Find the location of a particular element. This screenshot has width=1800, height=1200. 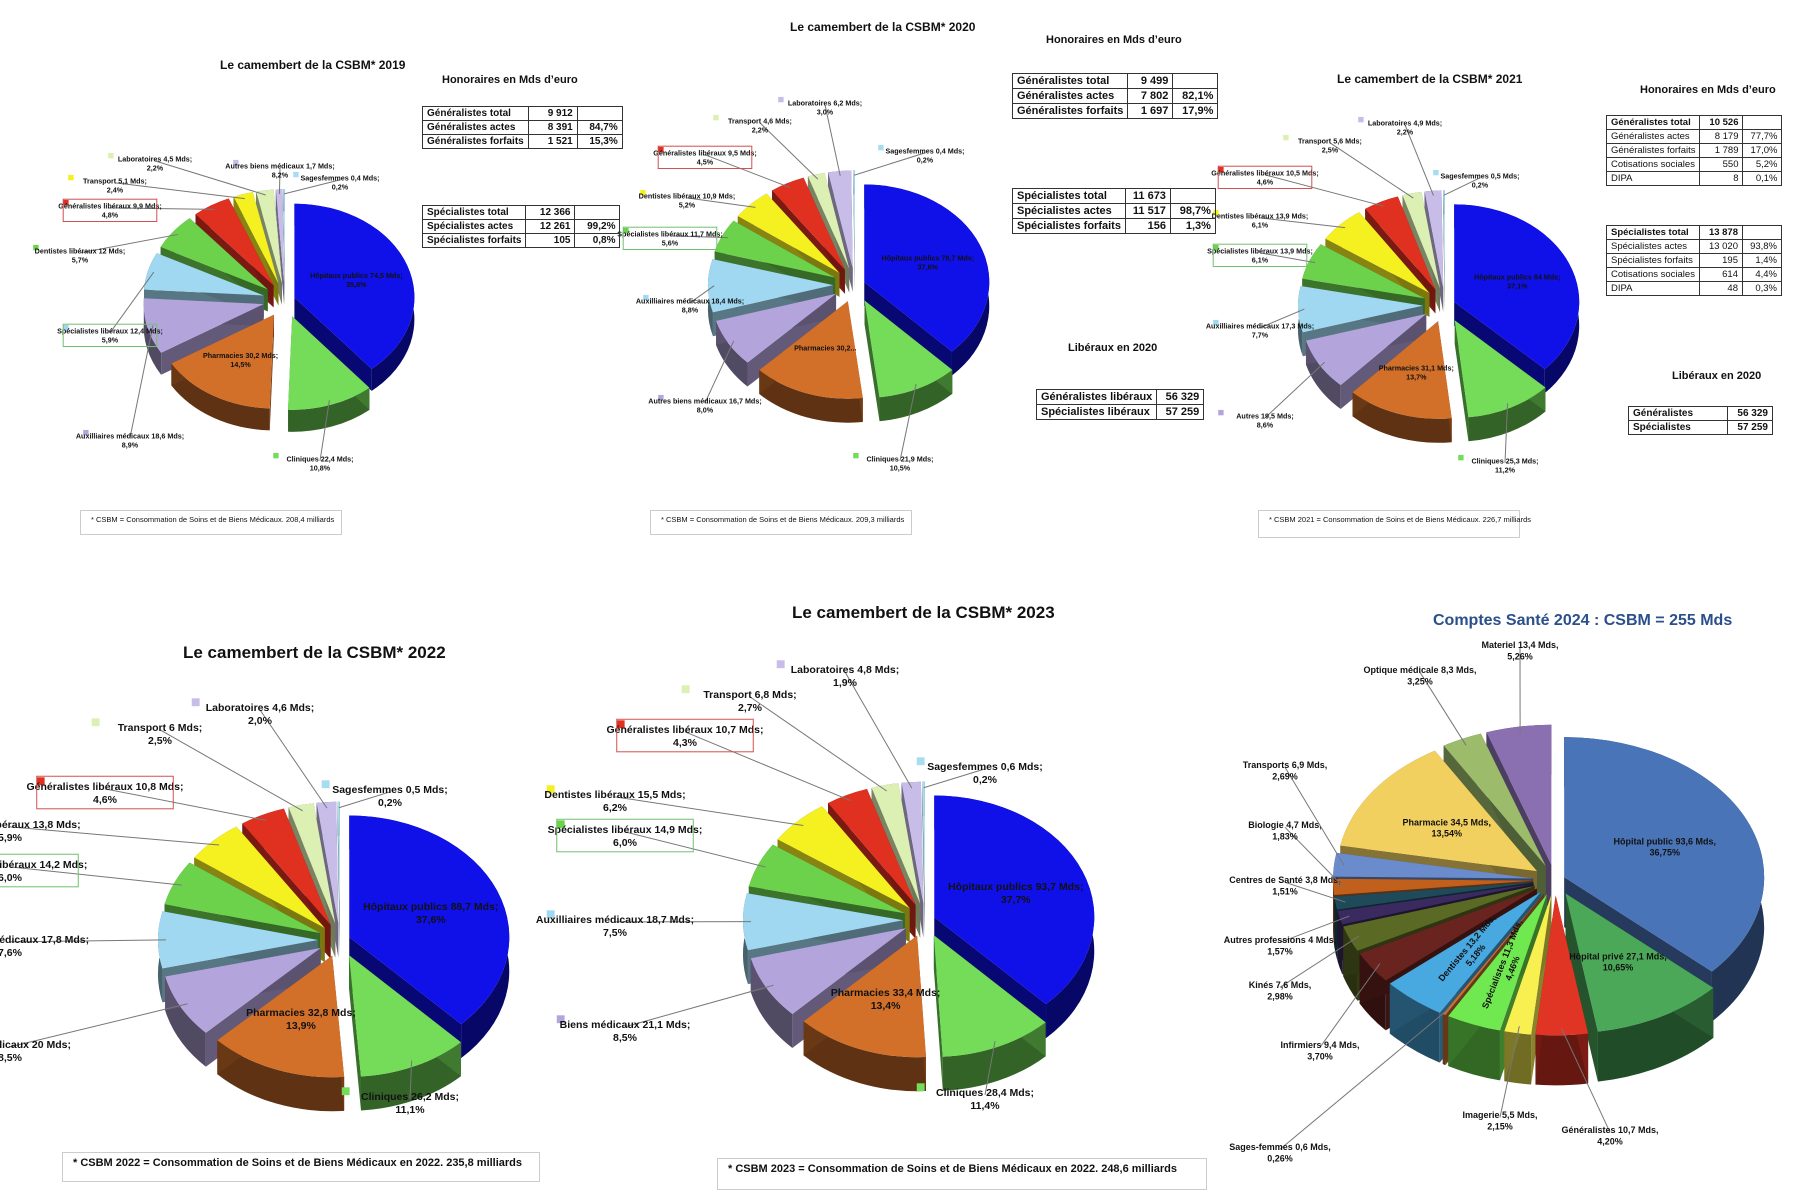

slice-label-name: Biens médicaux 21,1 Mds; is located at coordinates (625, 1025).